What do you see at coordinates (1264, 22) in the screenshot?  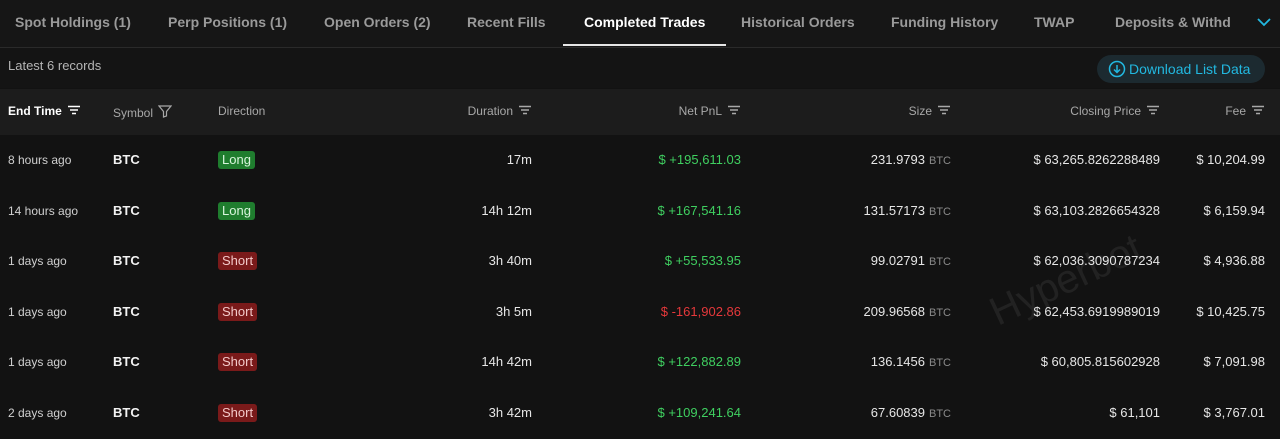 I see `chevron-icon` at bounding box center [1264, 22].